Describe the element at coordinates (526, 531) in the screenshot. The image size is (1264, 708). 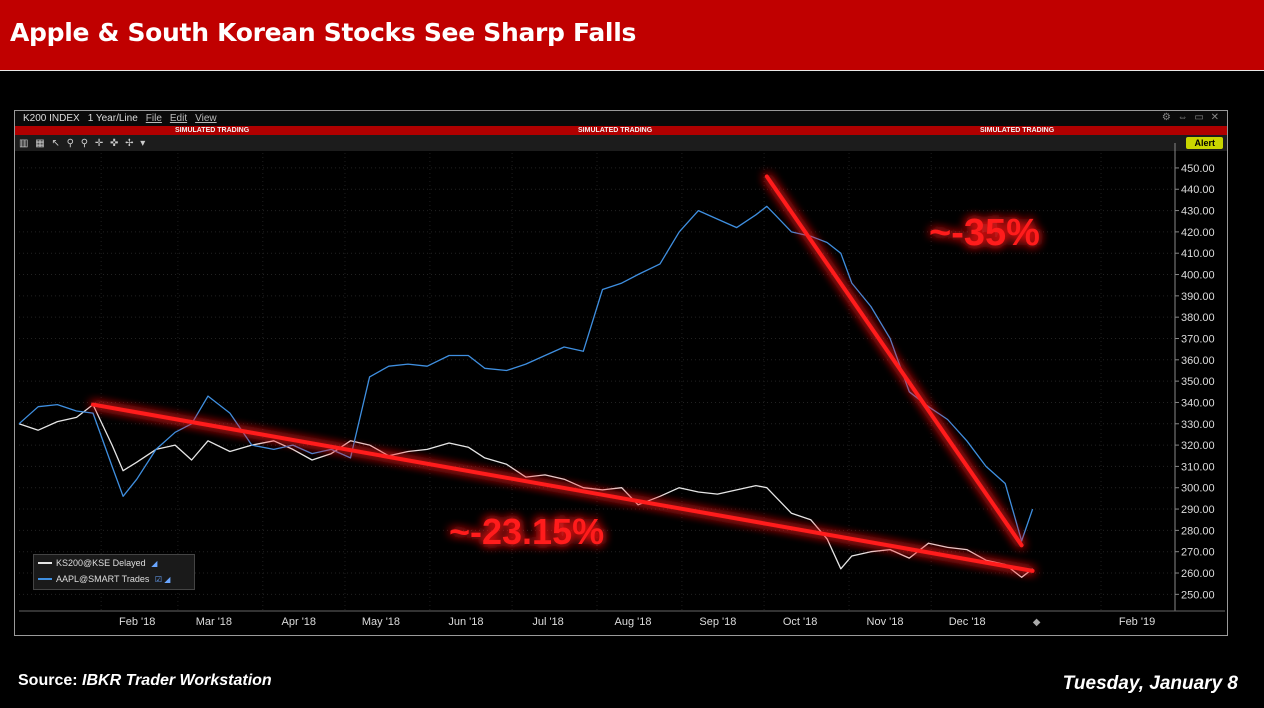
I see `annotation-ks200-change: ~-23.15%` at that location.